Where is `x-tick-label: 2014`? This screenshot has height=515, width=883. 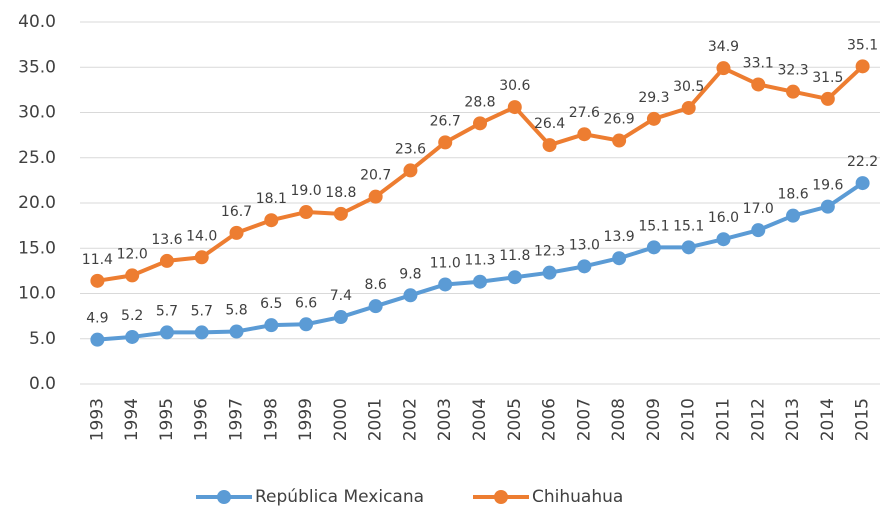
x-tick-label: 2014 is located at coordinates (828, 419).